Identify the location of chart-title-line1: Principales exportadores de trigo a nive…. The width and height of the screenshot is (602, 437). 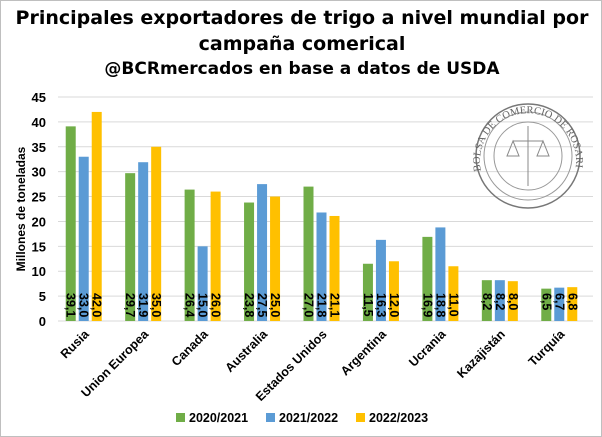
(302, 18).